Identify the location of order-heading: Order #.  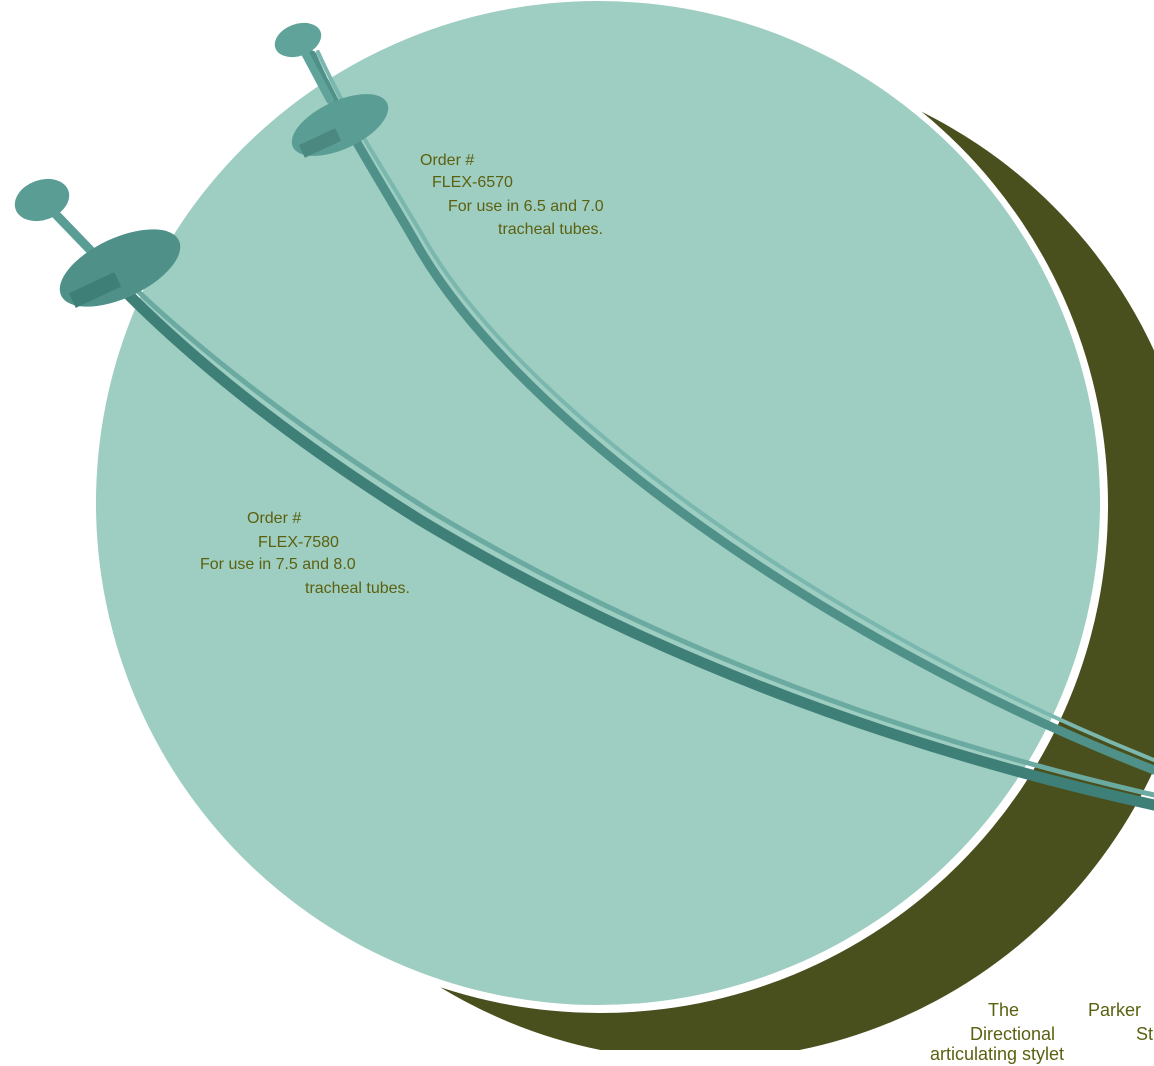
(447, 160).